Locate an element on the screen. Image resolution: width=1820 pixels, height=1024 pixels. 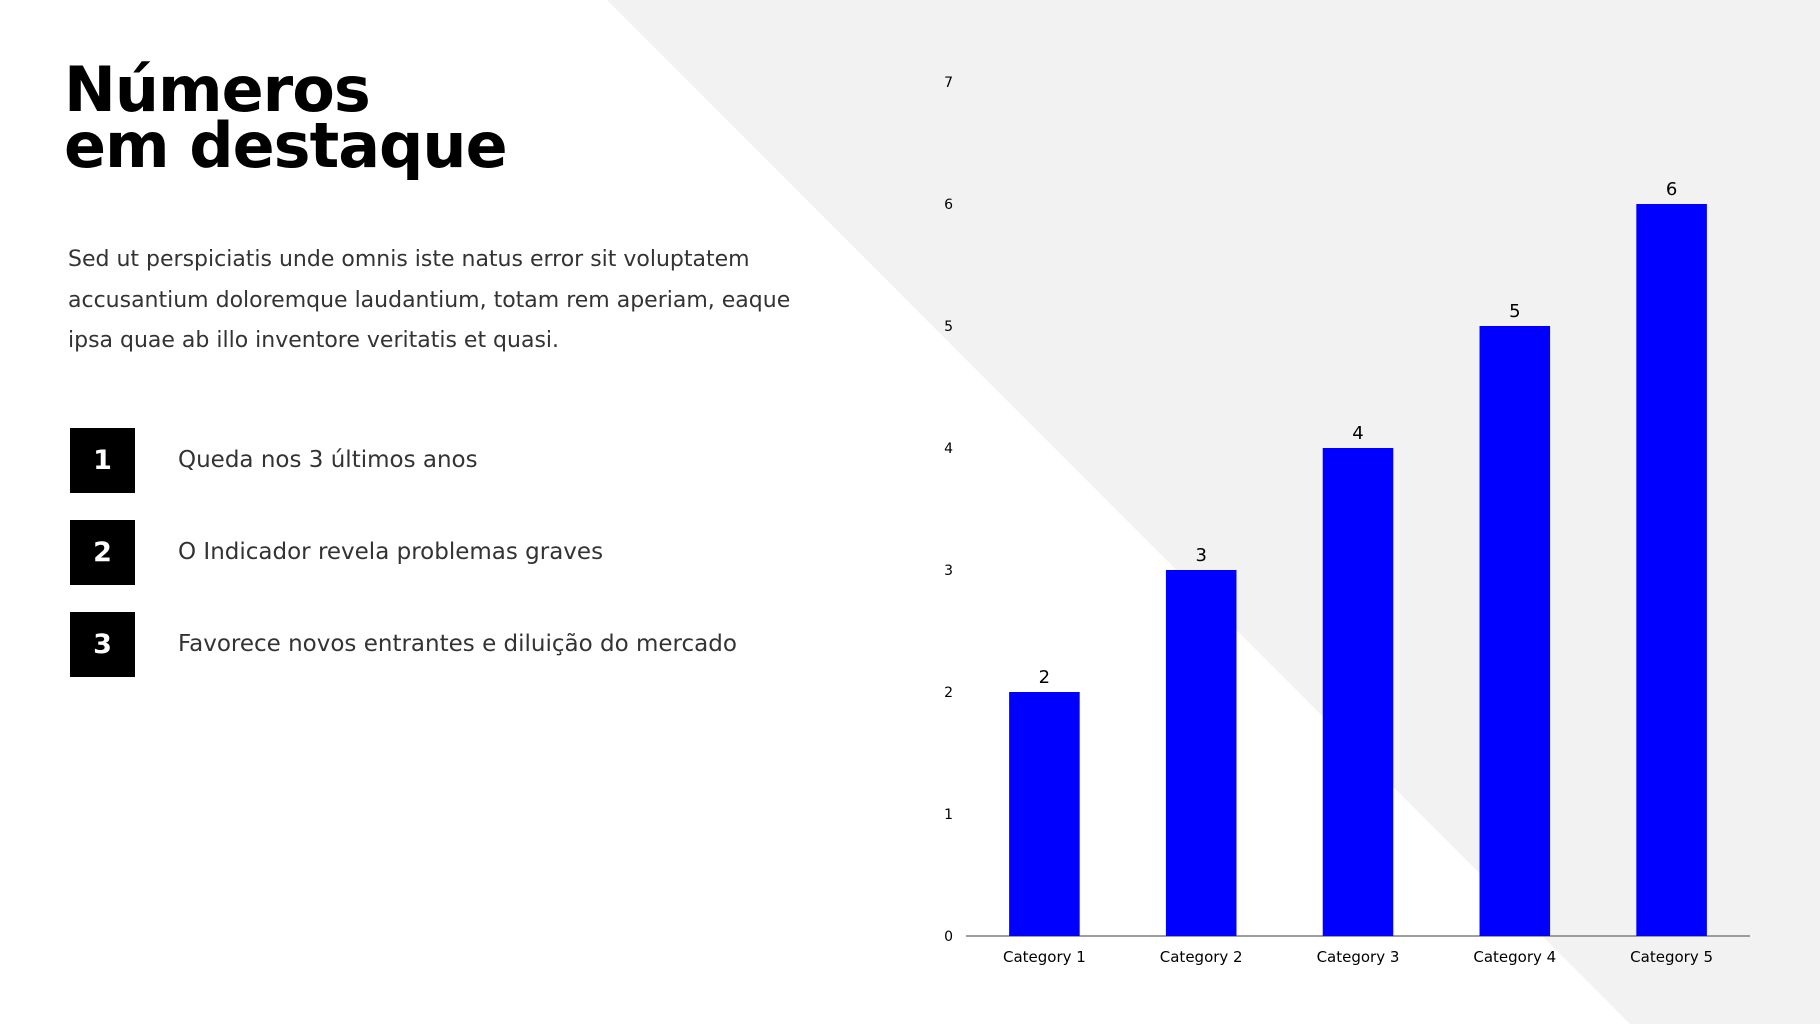
x-tick-label: Category 5 is located at coordinates (1671, 957).